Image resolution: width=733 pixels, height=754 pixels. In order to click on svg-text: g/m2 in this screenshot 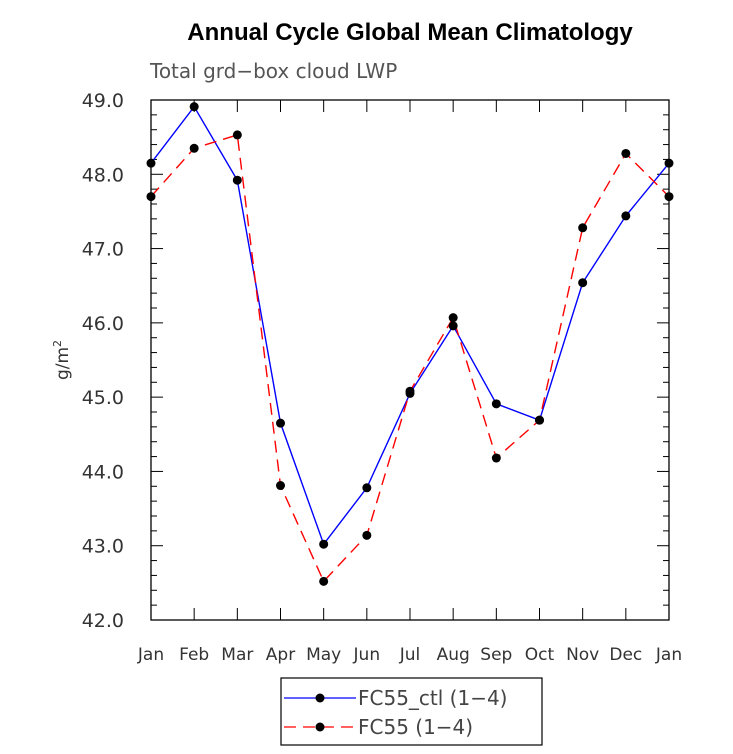, I will do `click(62, 360)`.